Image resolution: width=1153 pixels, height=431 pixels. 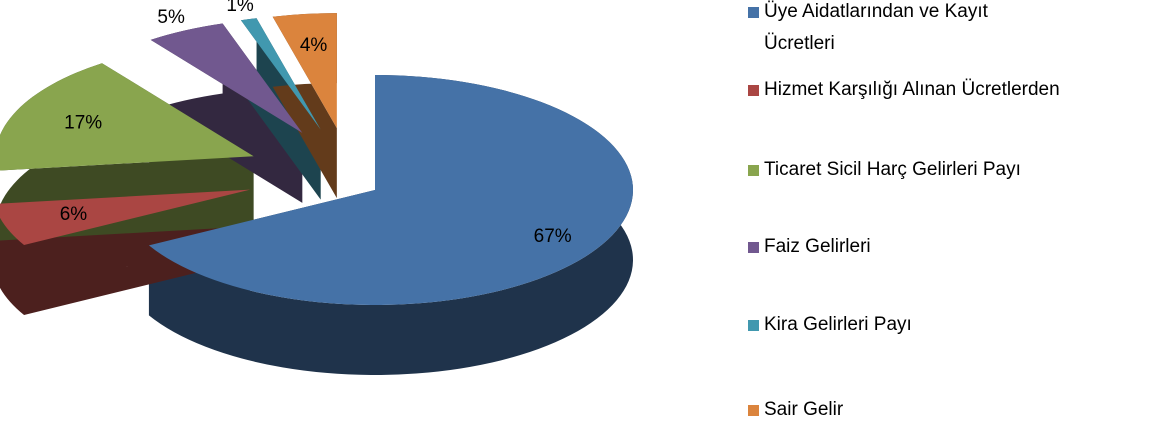 I want to click on legend-label: Ticaret Sicil Harç Gelirleri Payı, so click(x=892, y=169).